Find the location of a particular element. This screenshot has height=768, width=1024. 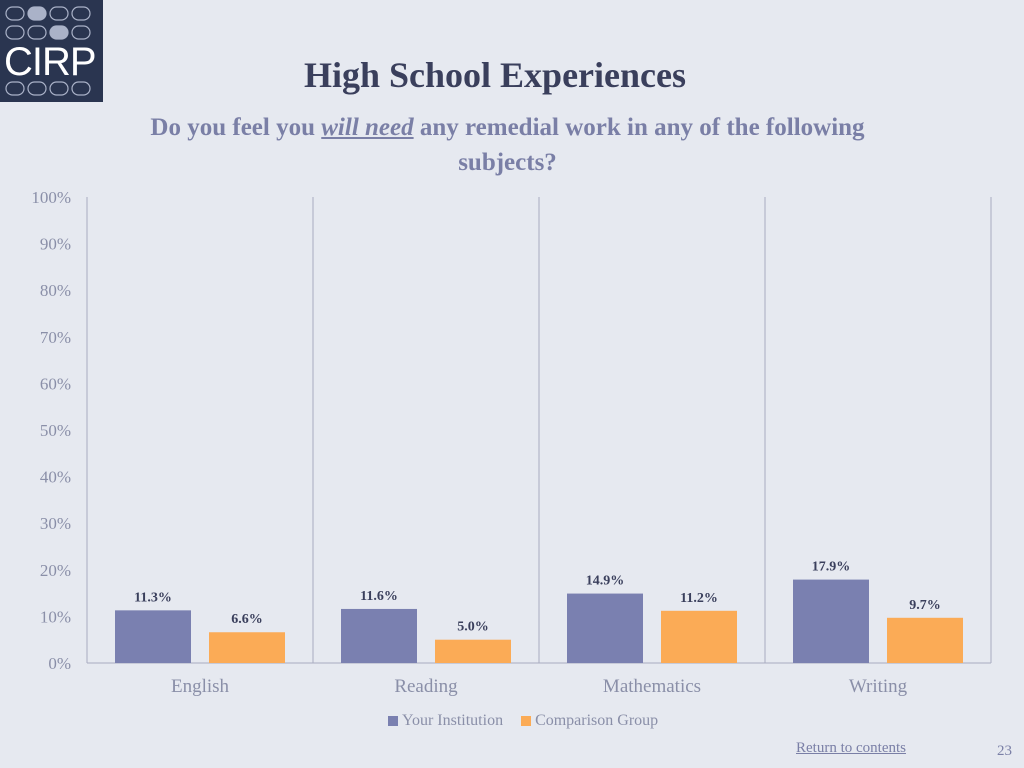

legend-swatch-your-institution is located at coordinates (393, 721).